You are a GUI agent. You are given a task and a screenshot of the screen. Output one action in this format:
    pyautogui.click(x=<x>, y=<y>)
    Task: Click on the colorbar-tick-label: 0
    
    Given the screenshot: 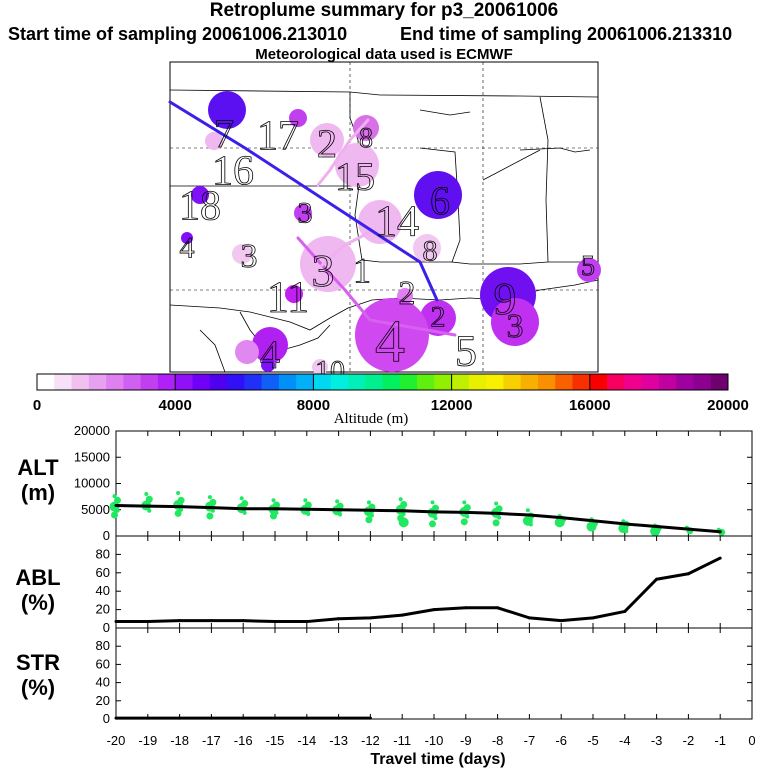 What is the action you would take?
    pyautogui.click(x=37, y=405)
    